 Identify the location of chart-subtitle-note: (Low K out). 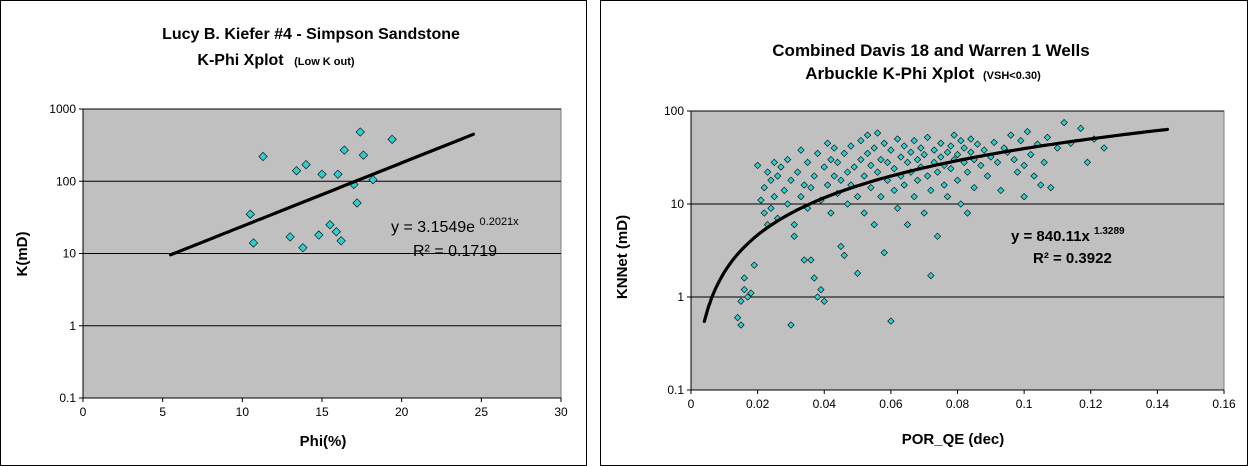
(324, 62).